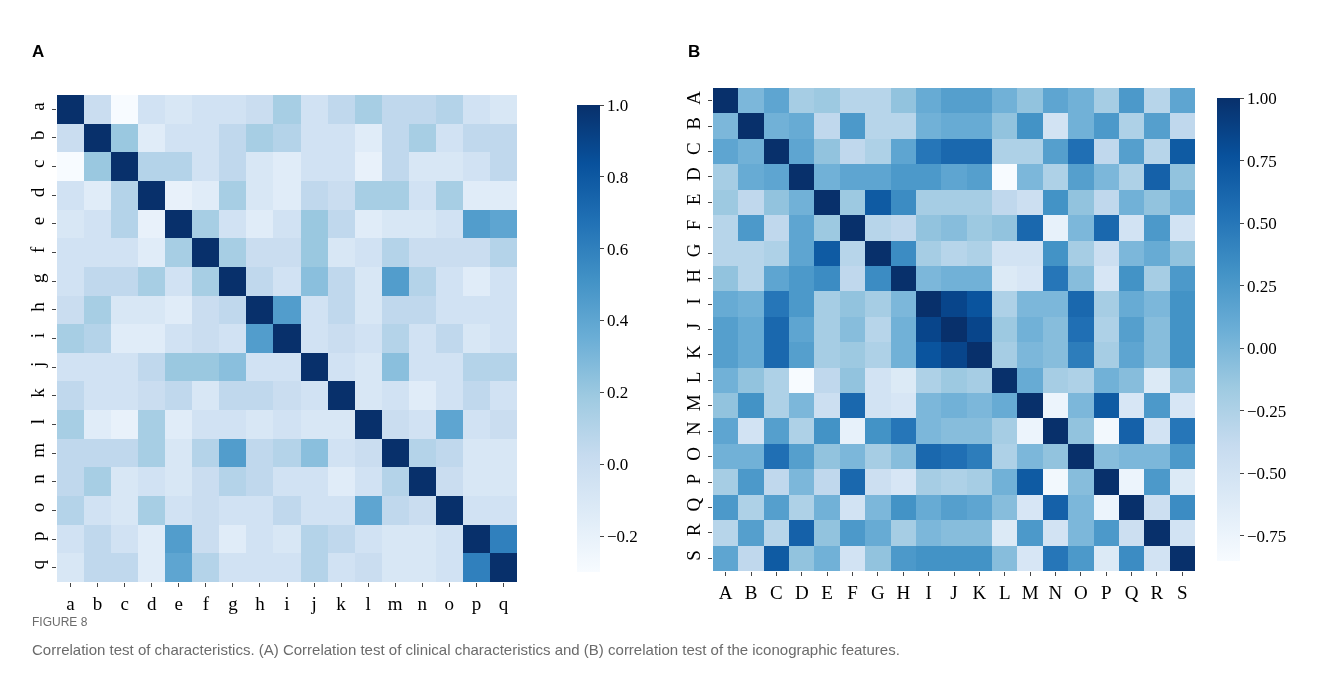 Image resolution: width=1329 pixels, height=693 pixels. Describe the element at coordinates (852, 592) in the screenshot. I see `x-tick-label: F` at that location.